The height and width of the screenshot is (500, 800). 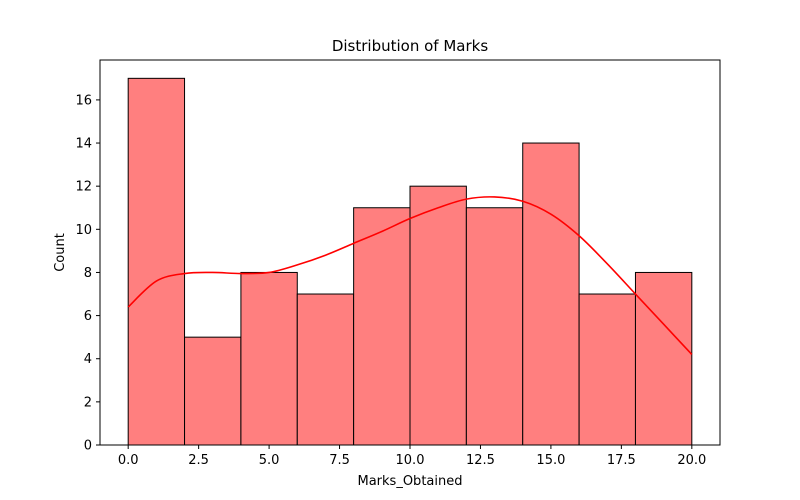 I want to click on y-tick-label: 0, so click(x=88, y=446).